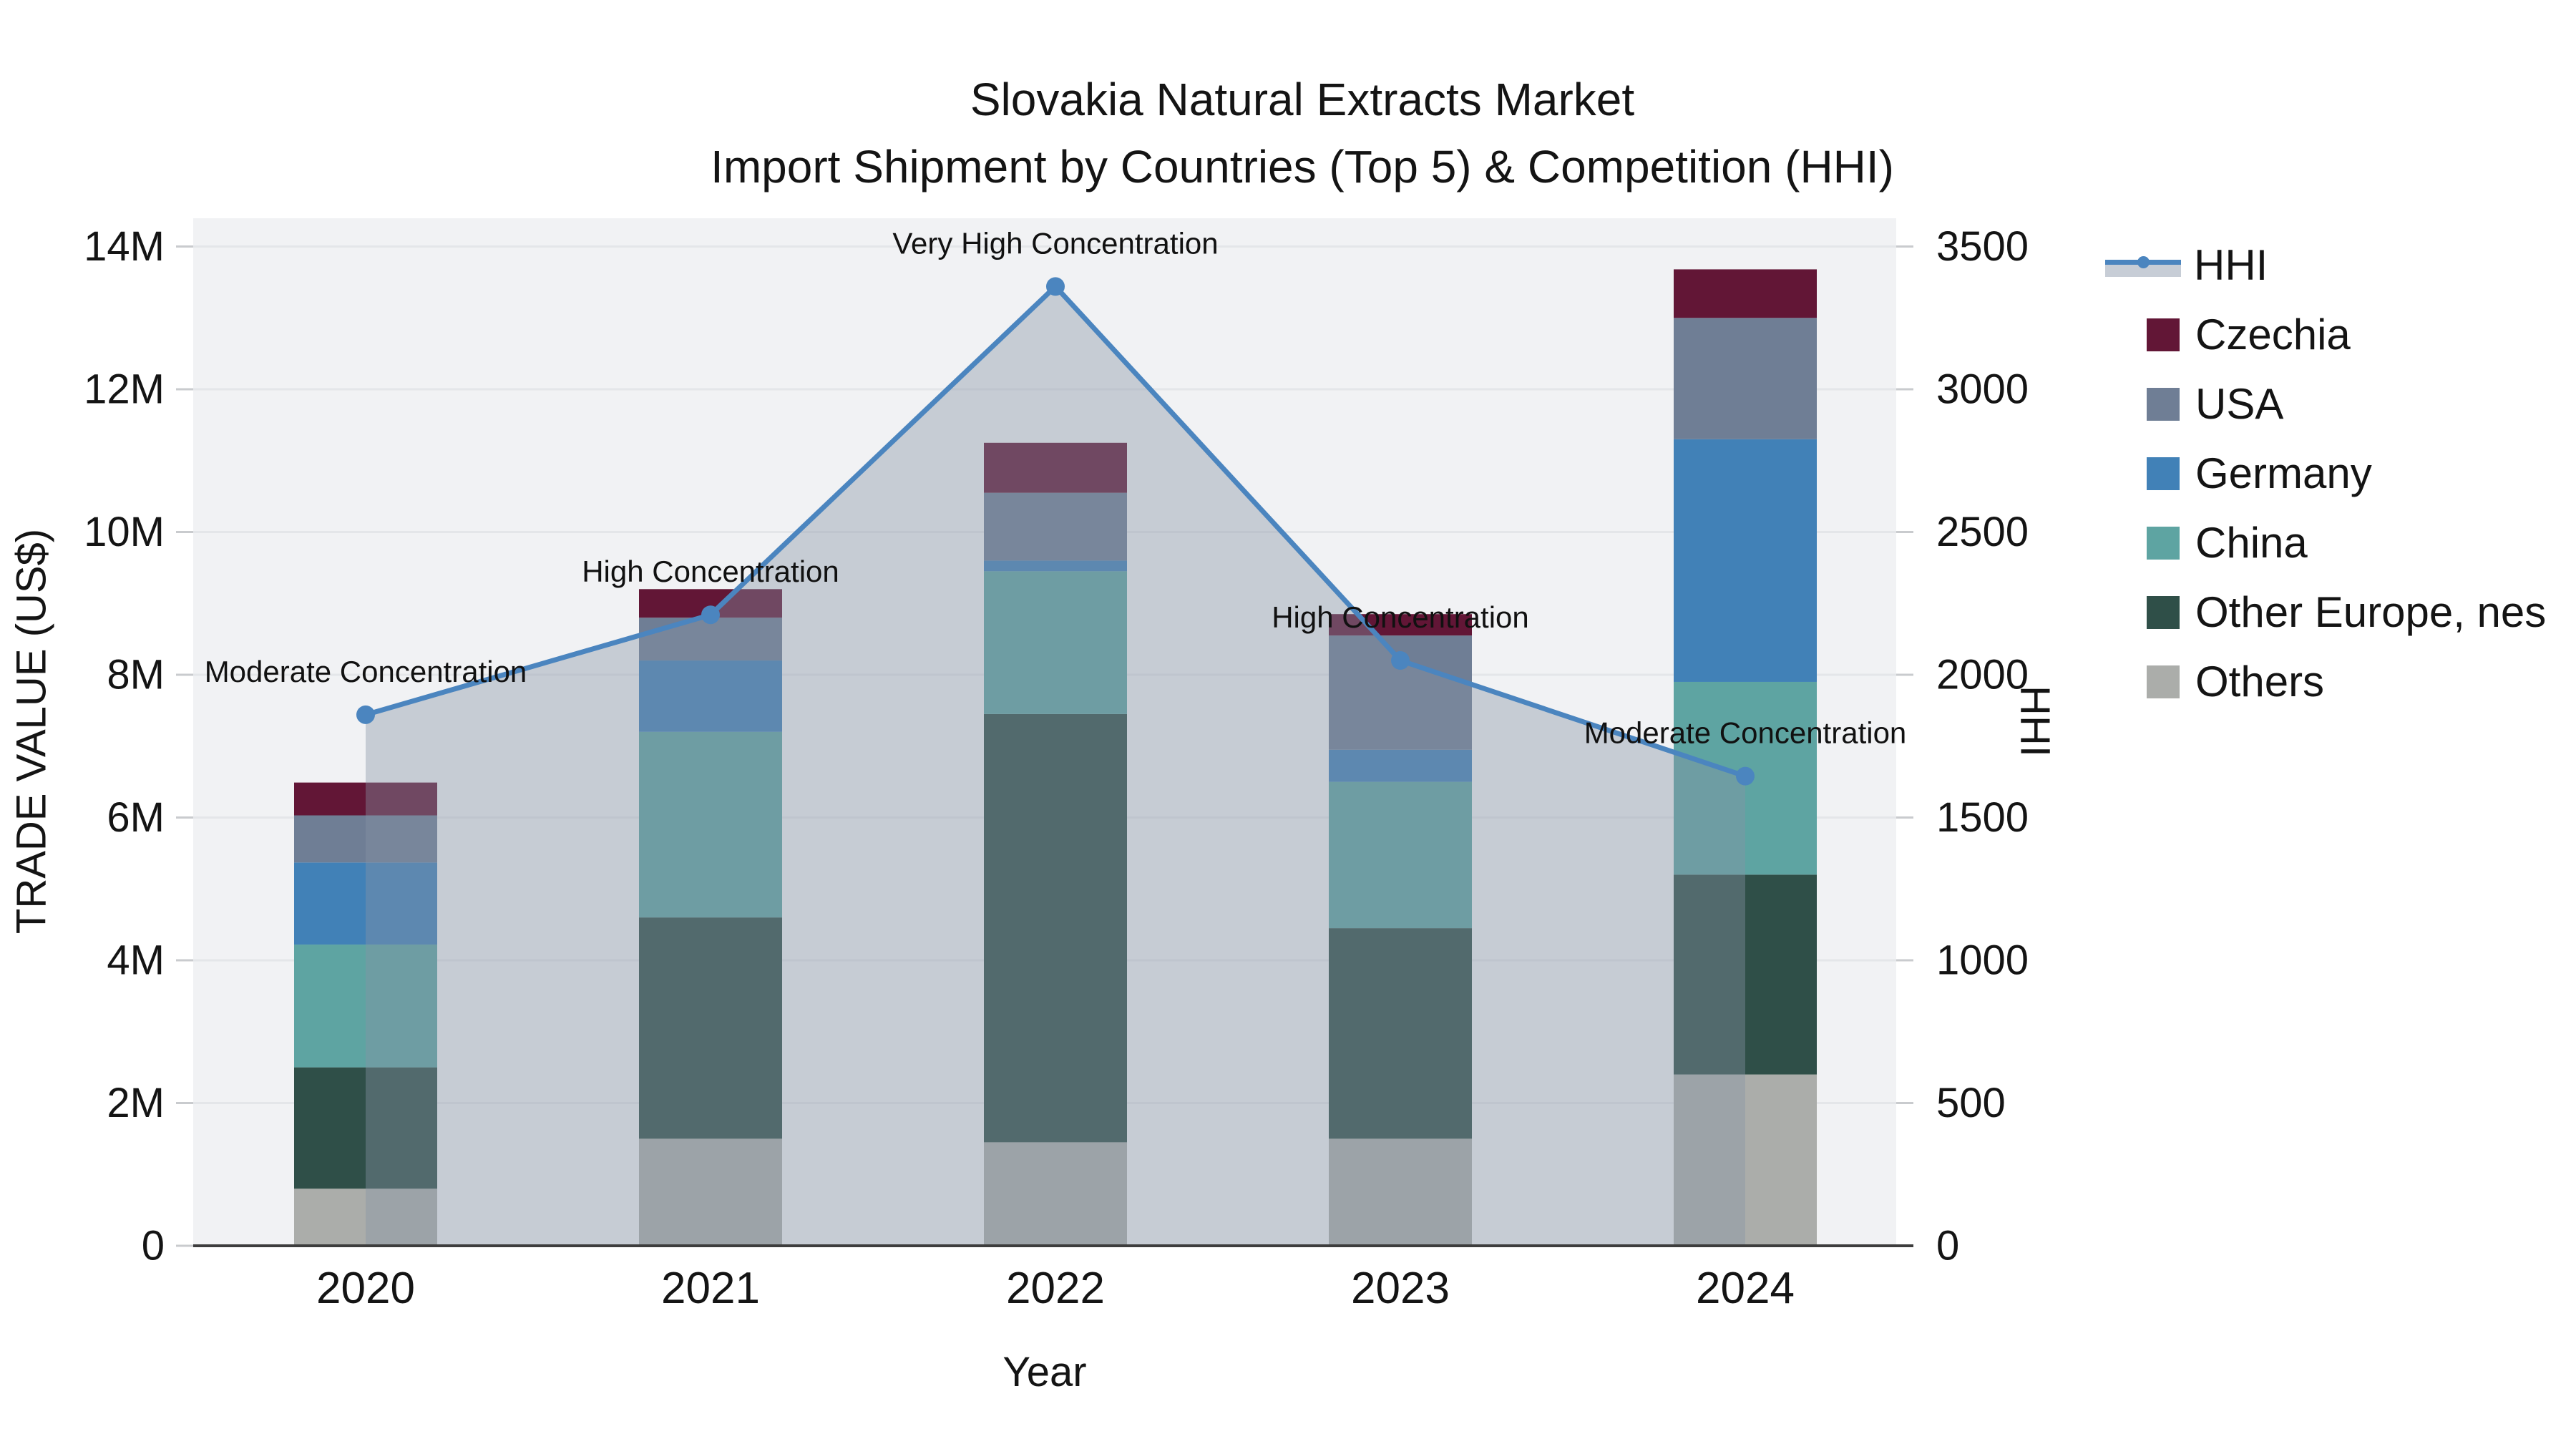 The image size is (2576, 1449). What do you see at coordinates (1745, 293) in the screenshot?
I see `bar-segment-czechia-2024` at bounding box center [1745, 293].